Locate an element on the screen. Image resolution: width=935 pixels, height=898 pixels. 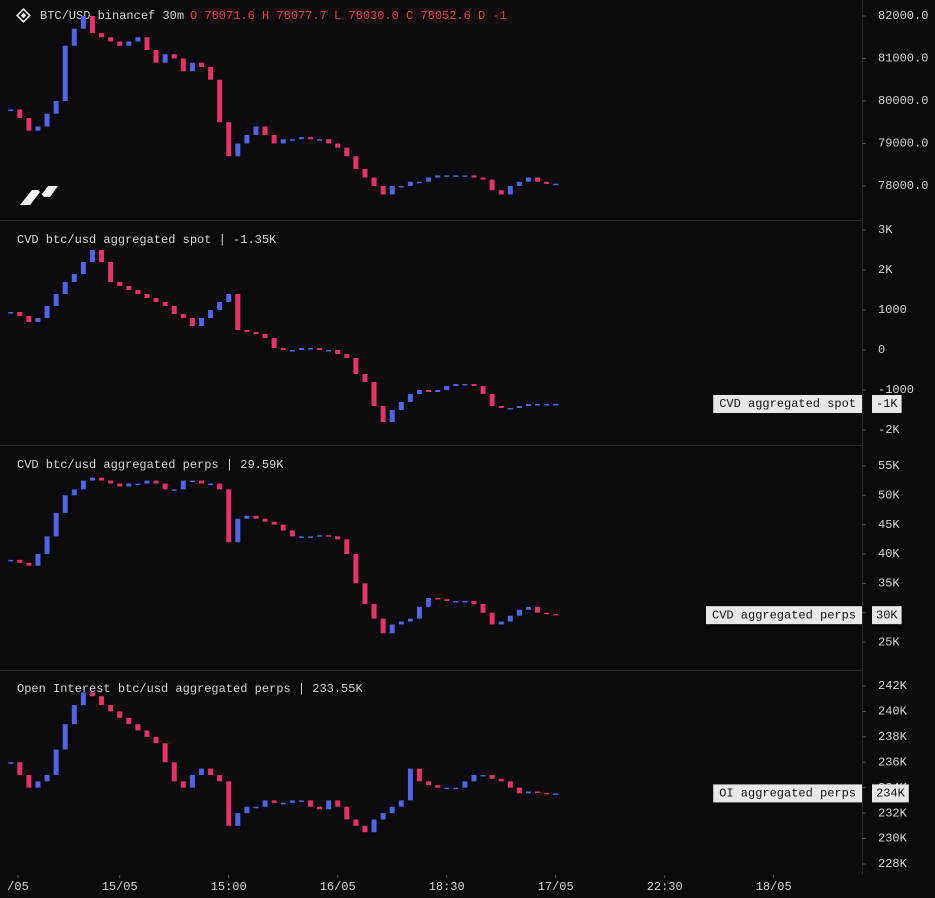
tag-value: 30K is located at coordinates (887, 615).